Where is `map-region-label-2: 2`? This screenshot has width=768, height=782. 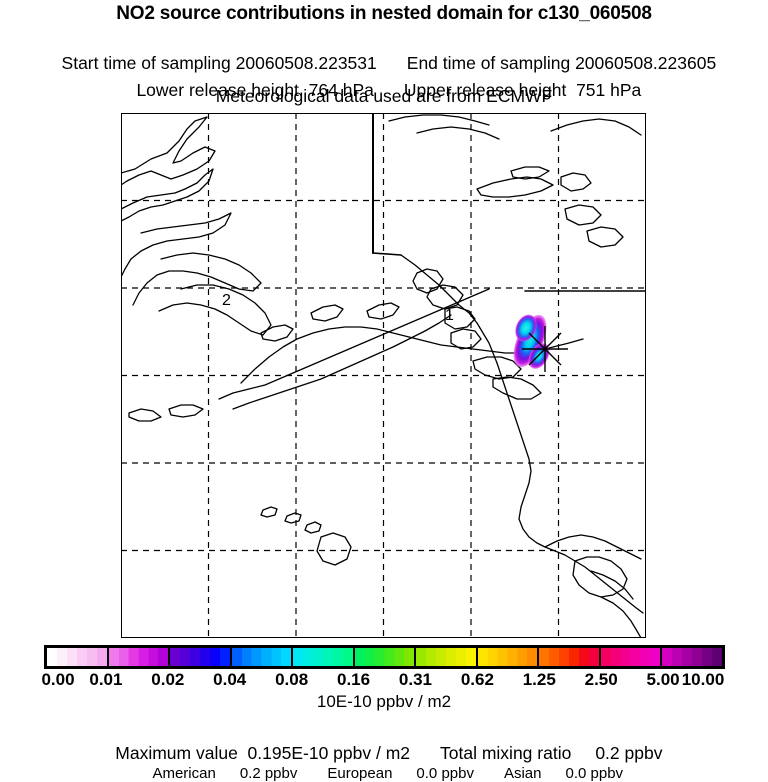
map-region-label-2: 2 is located at coordinates (226, 300).